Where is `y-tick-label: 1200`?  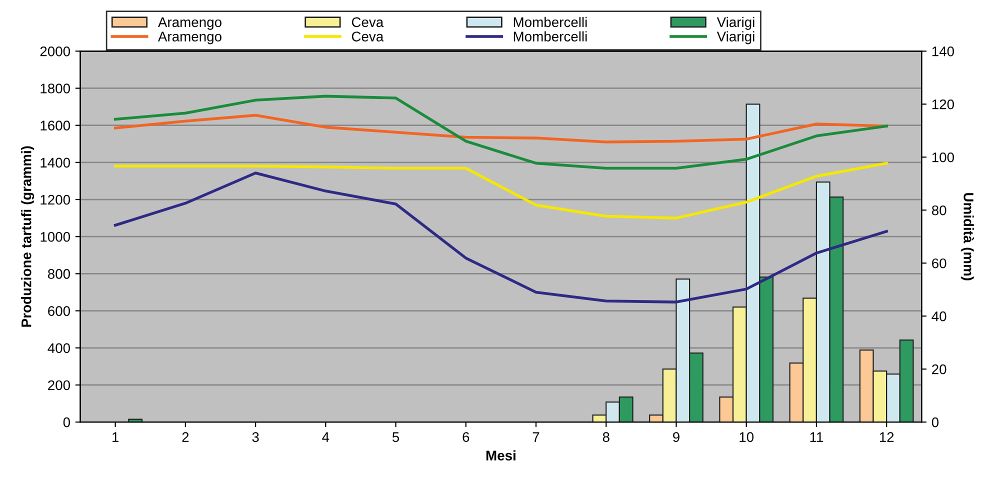 y-tick-label: 1200 is located at coordinates (55, 199).